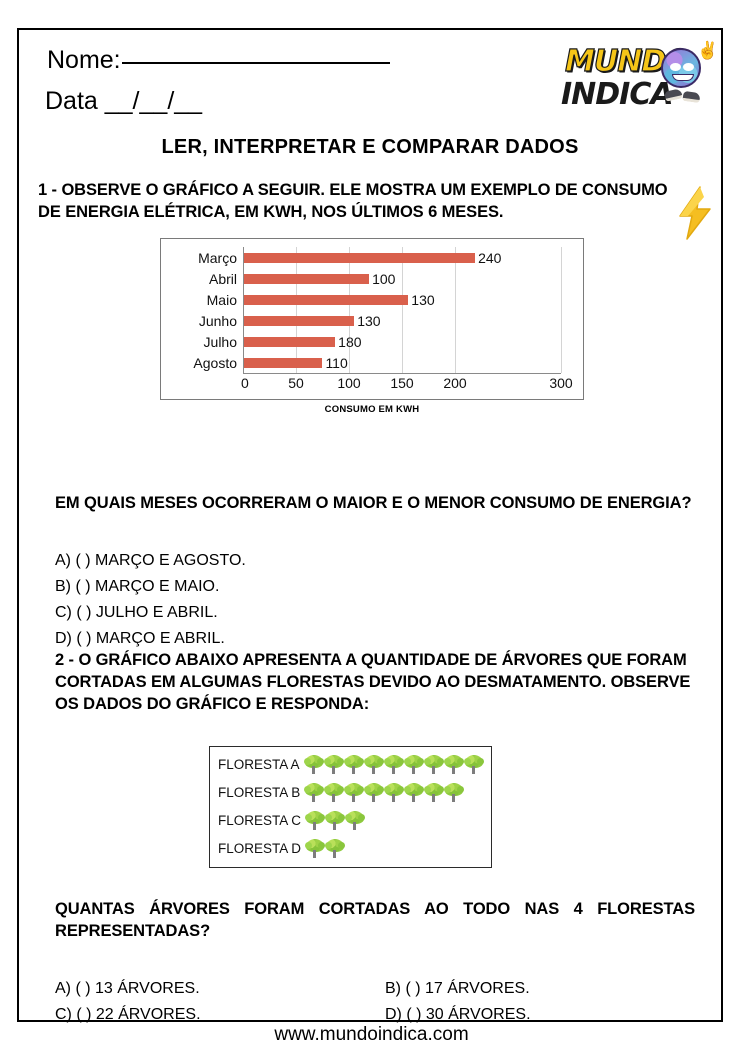 The image size is (743, 1050). I want to click on question1-option-c: C) ( ) JULHO E ABRIL., so click(136, 612).